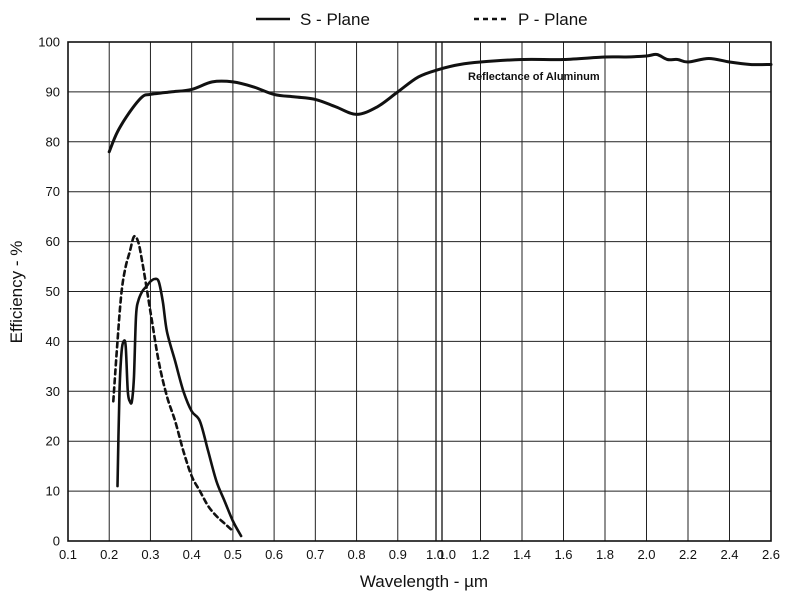 The image size is (789, 600). What do you see at coordinates (605, 554) in the screenshot?
I see `x-tick-label: 1.8` at bounding box center [605, 554].